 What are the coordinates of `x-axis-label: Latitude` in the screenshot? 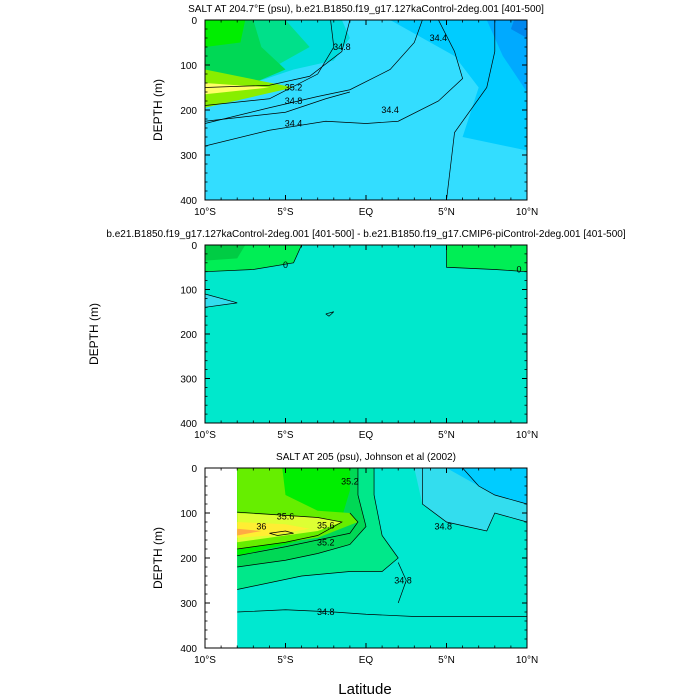 It's located at (364, 689).